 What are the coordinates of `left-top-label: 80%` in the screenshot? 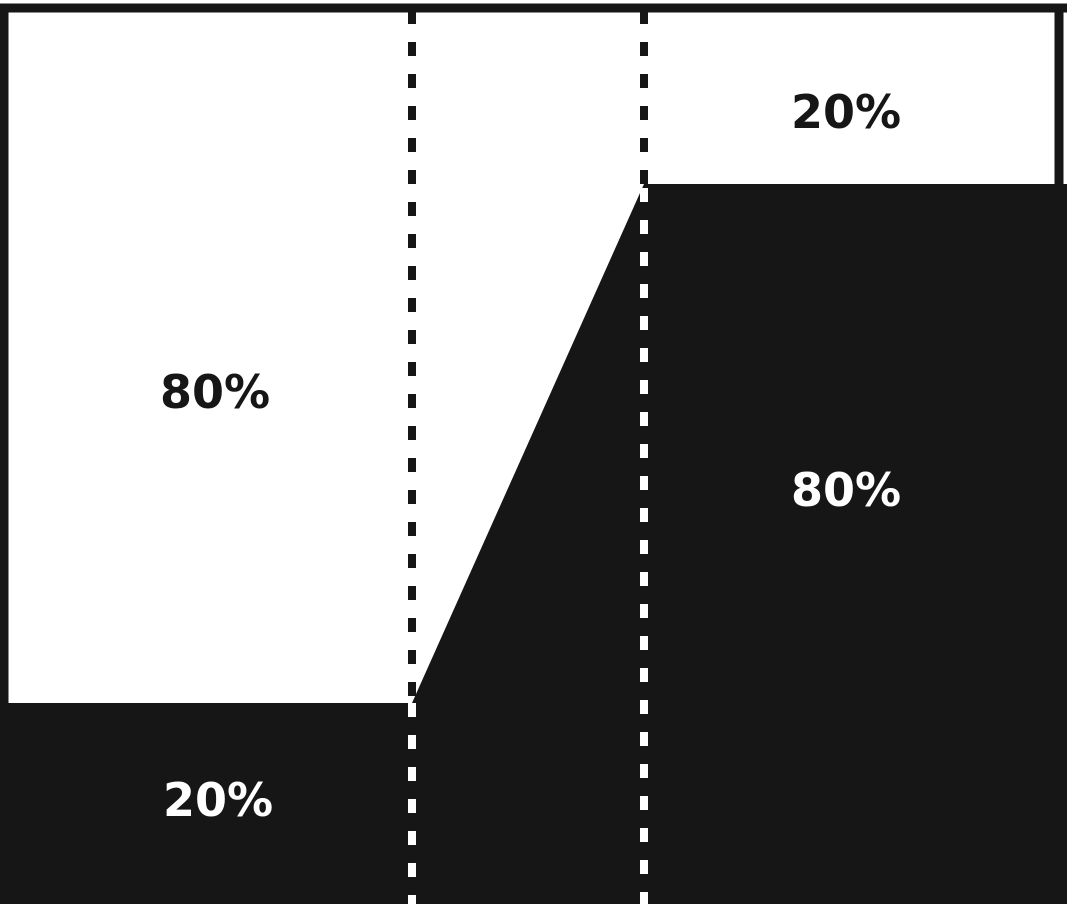 It's located at (215, 392).